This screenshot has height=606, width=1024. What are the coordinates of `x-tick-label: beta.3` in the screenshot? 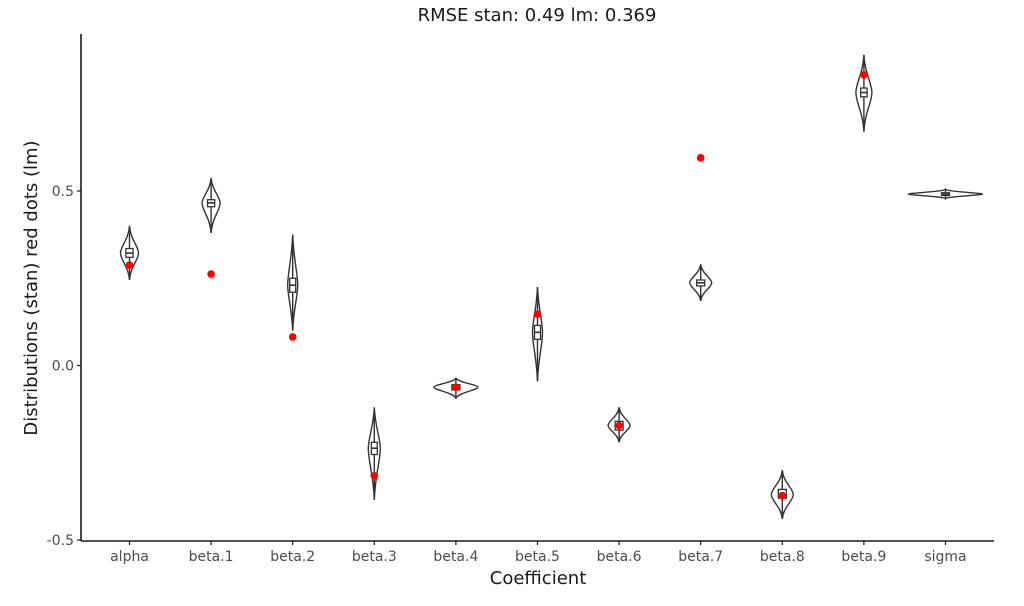 It's located at (374, 557).